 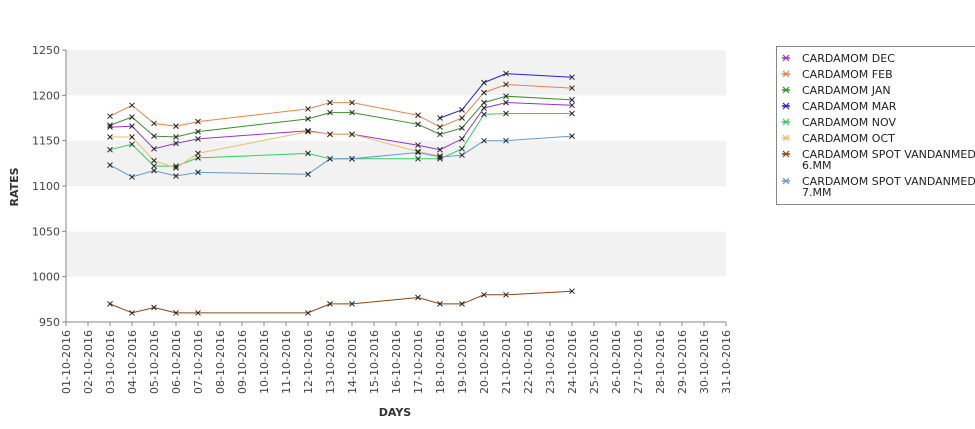 What do you see at coordinates (198, 362) in the screenshot?
I see `x-tick-label: 07-10-2016` at bounding box center [198, 362].